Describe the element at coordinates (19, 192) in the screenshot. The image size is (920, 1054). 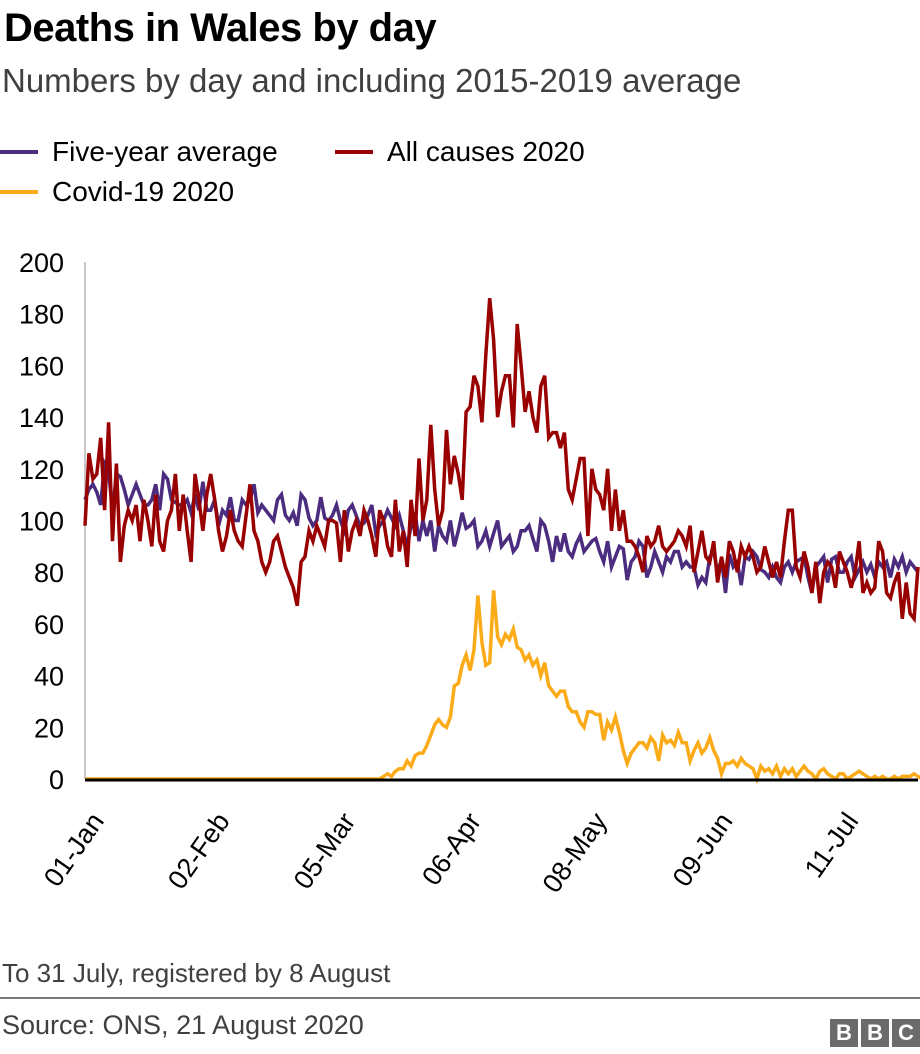
I see `legend-swatch-covid-19-2020` at that location.